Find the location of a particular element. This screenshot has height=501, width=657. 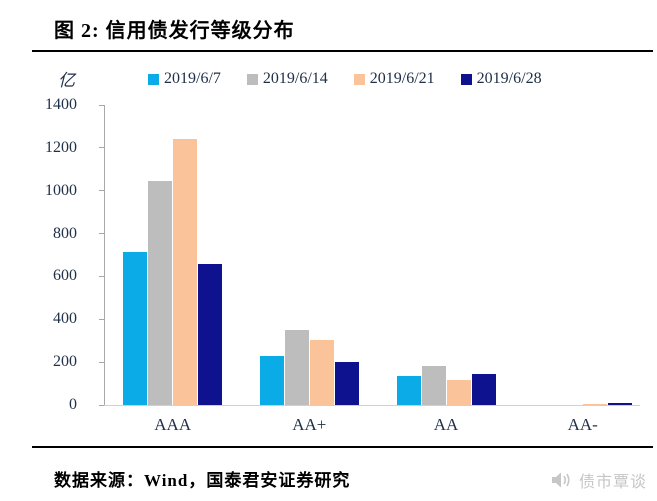

legend-item-2019-6-21: 2019/6/21 is located at coordinates (394, 79).